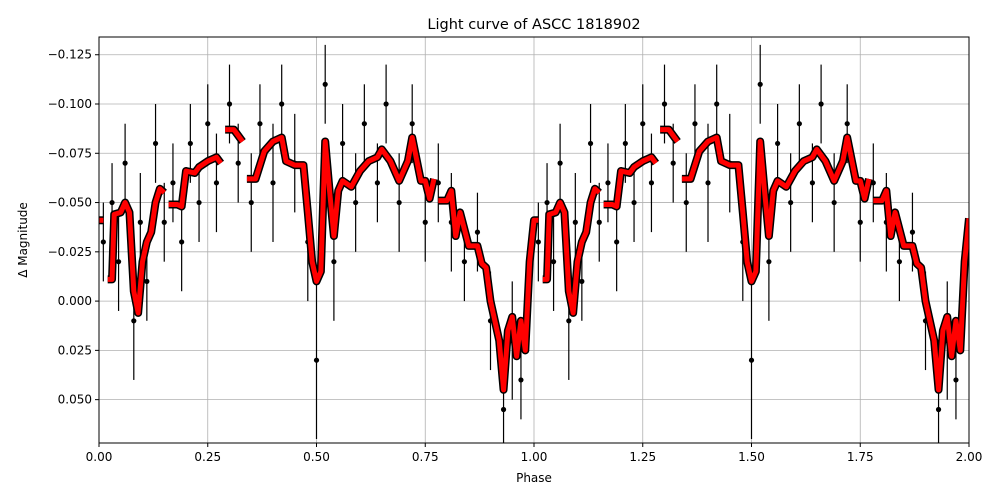 This screenshot has width=1000, height=500. Describe the element at coordinates (534, 457) in the screenshot. I see `x-tick-label: 1.00` at that location.